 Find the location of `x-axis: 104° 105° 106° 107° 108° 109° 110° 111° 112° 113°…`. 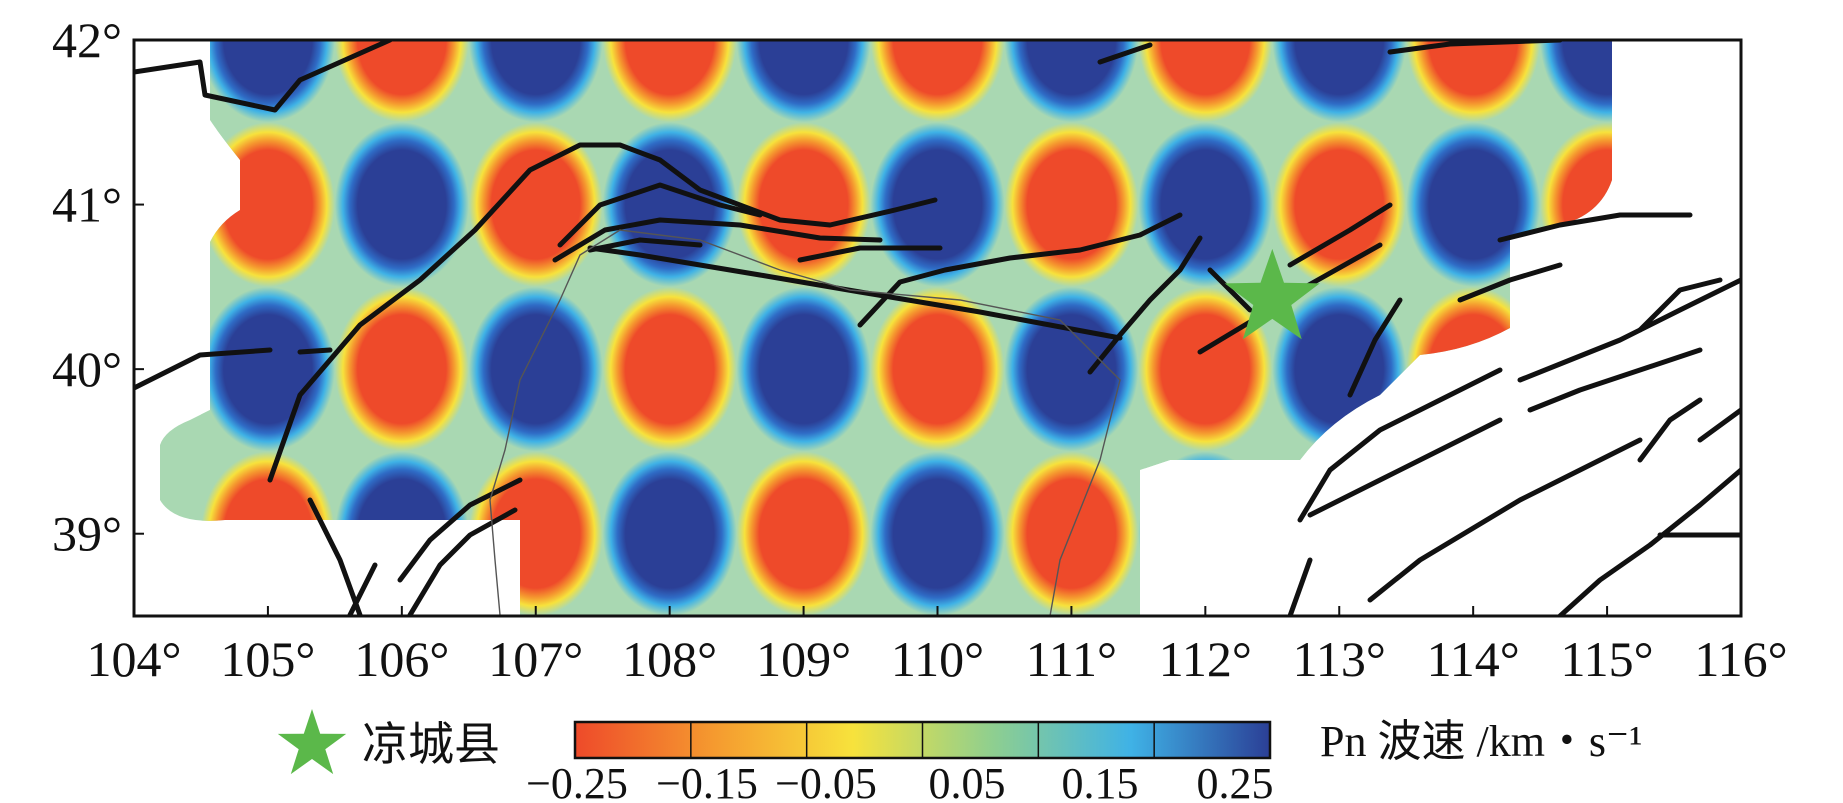

x-axis: 104° 105° 106° 107° 108° 109° 110° 111° 112° 113°… is located at coordinates (937, 646).